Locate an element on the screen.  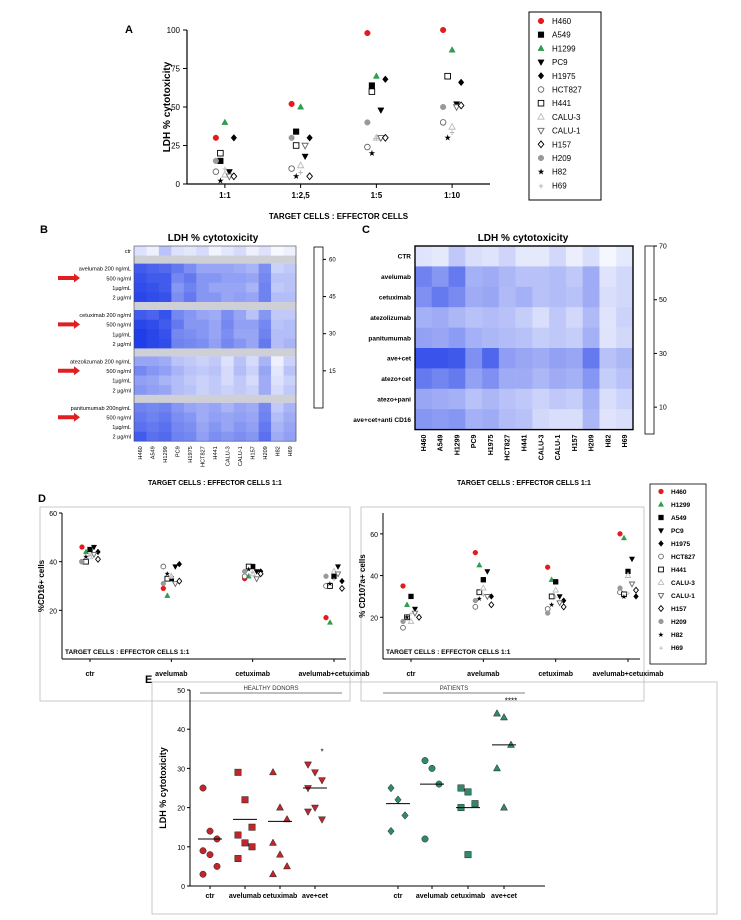
legend-label: H209 is located at coordinates (562, 158).